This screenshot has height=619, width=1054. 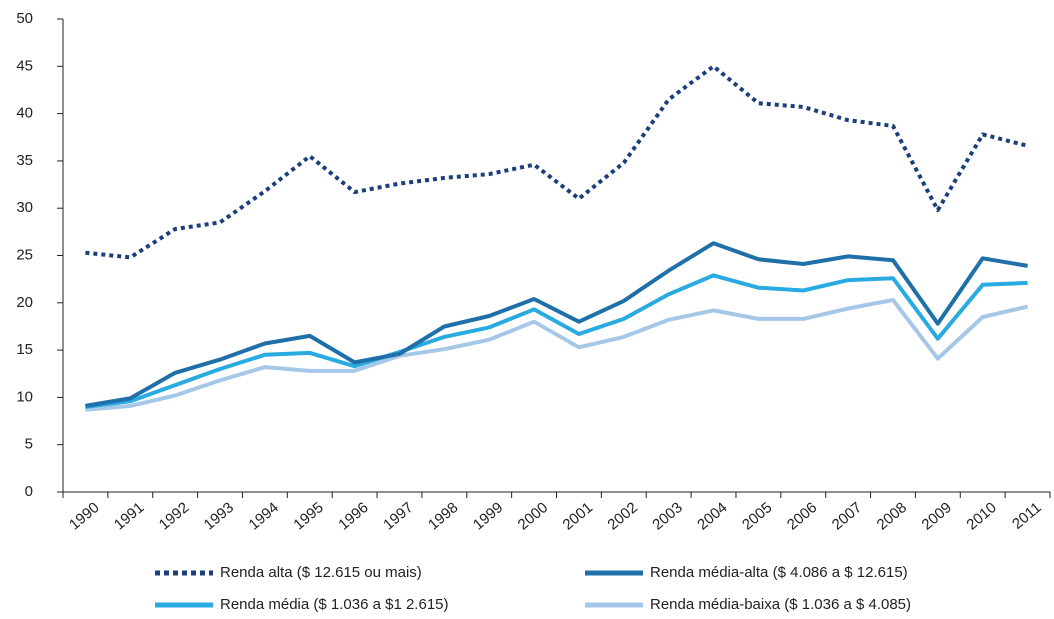 What do you see at coordinates (174, 516) in the screenshot?
I see `x-tick-label: 1992` at bounding box center [174, 516].